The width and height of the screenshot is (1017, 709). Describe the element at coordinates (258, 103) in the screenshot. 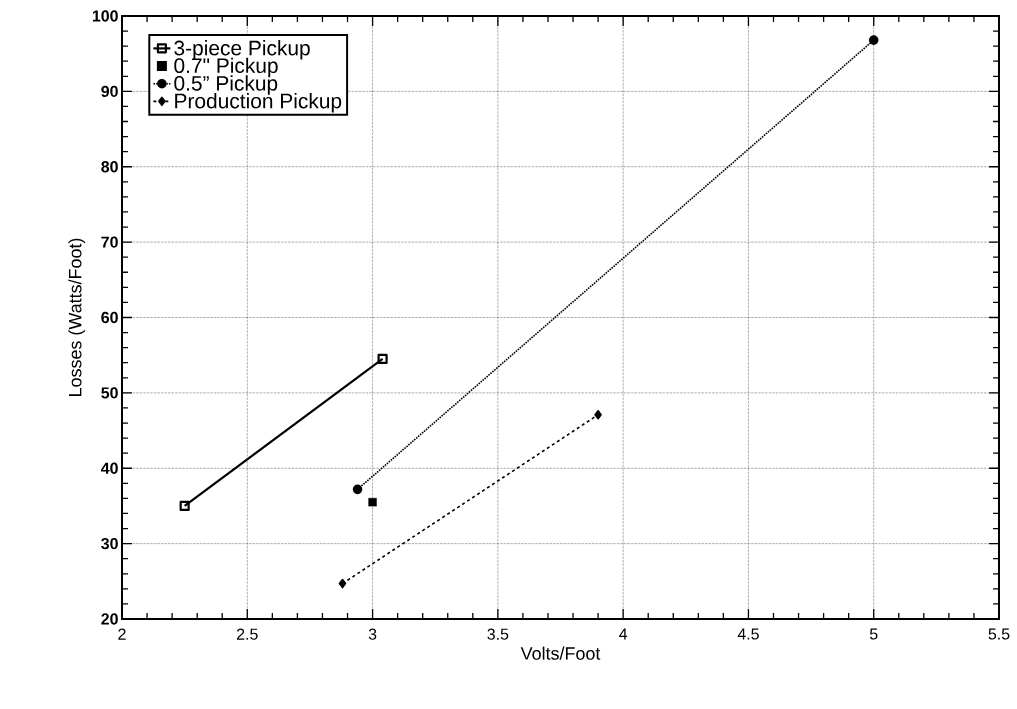

I see `legend-label: Production Pickup` at that location.